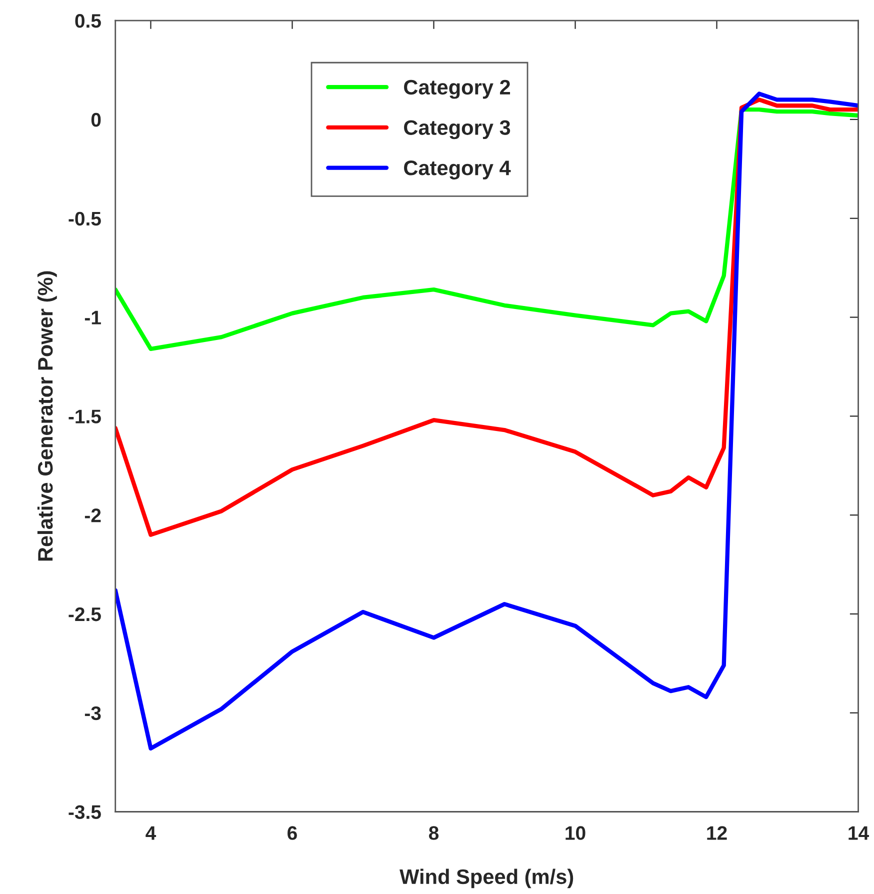 The height and width of the screenshot is (894, 874). Describe the element at coordinates (84, 219) in the screenshot. I see `y-tick-label: -0.5` at that location.